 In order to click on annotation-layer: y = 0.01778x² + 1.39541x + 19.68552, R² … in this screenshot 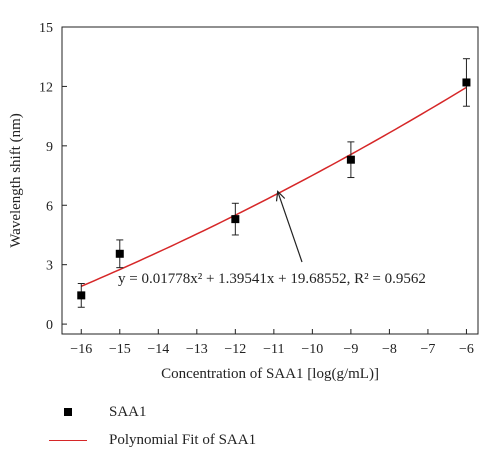, I will do `click(272, 238)`.